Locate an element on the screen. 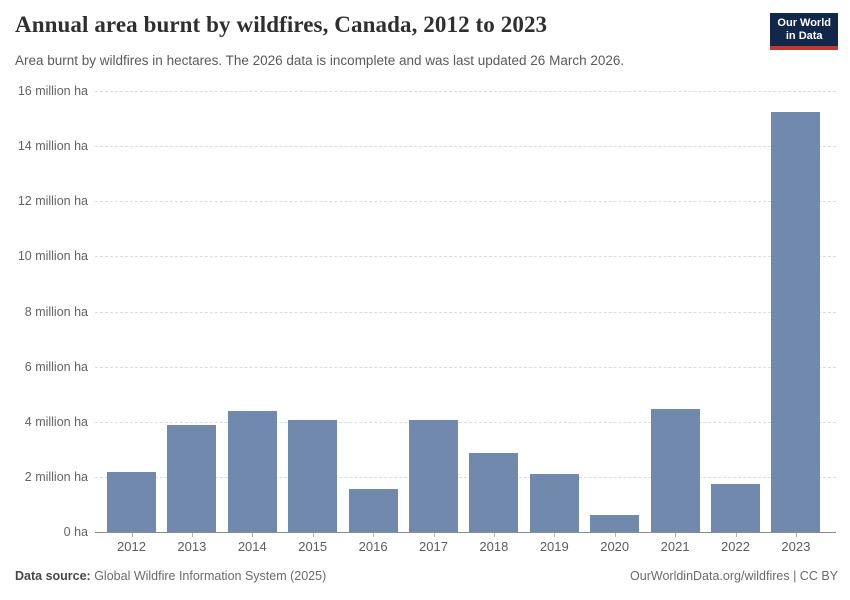 The height and width of the screenshot is (600, 850). bar-2013 is located at coordinates (192, 478).